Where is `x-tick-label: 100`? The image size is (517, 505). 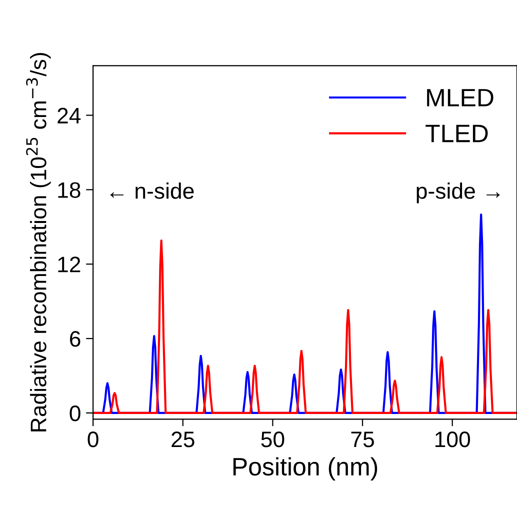 x-tick-label: 100 is located at coordinates (452, 440).